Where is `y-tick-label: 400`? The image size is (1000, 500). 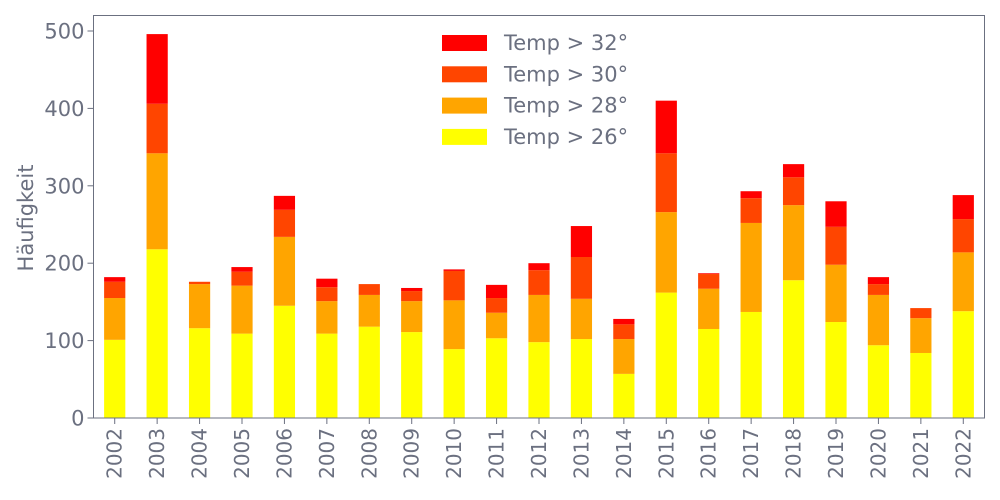
y-tick-label: 400 is located at coordinates (64, 109).